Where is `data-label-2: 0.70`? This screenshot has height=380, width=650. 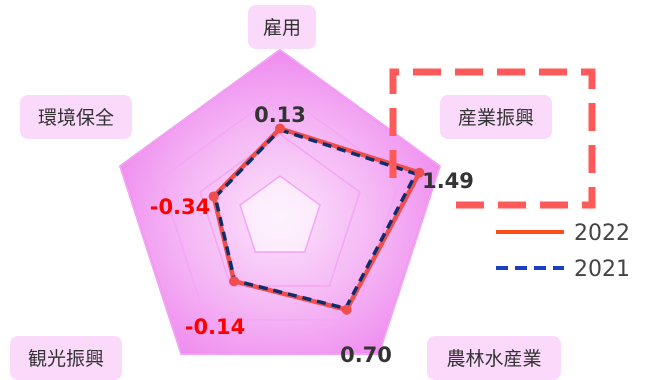
data-label-2: 0.70 is located at coordinates (366, 355).